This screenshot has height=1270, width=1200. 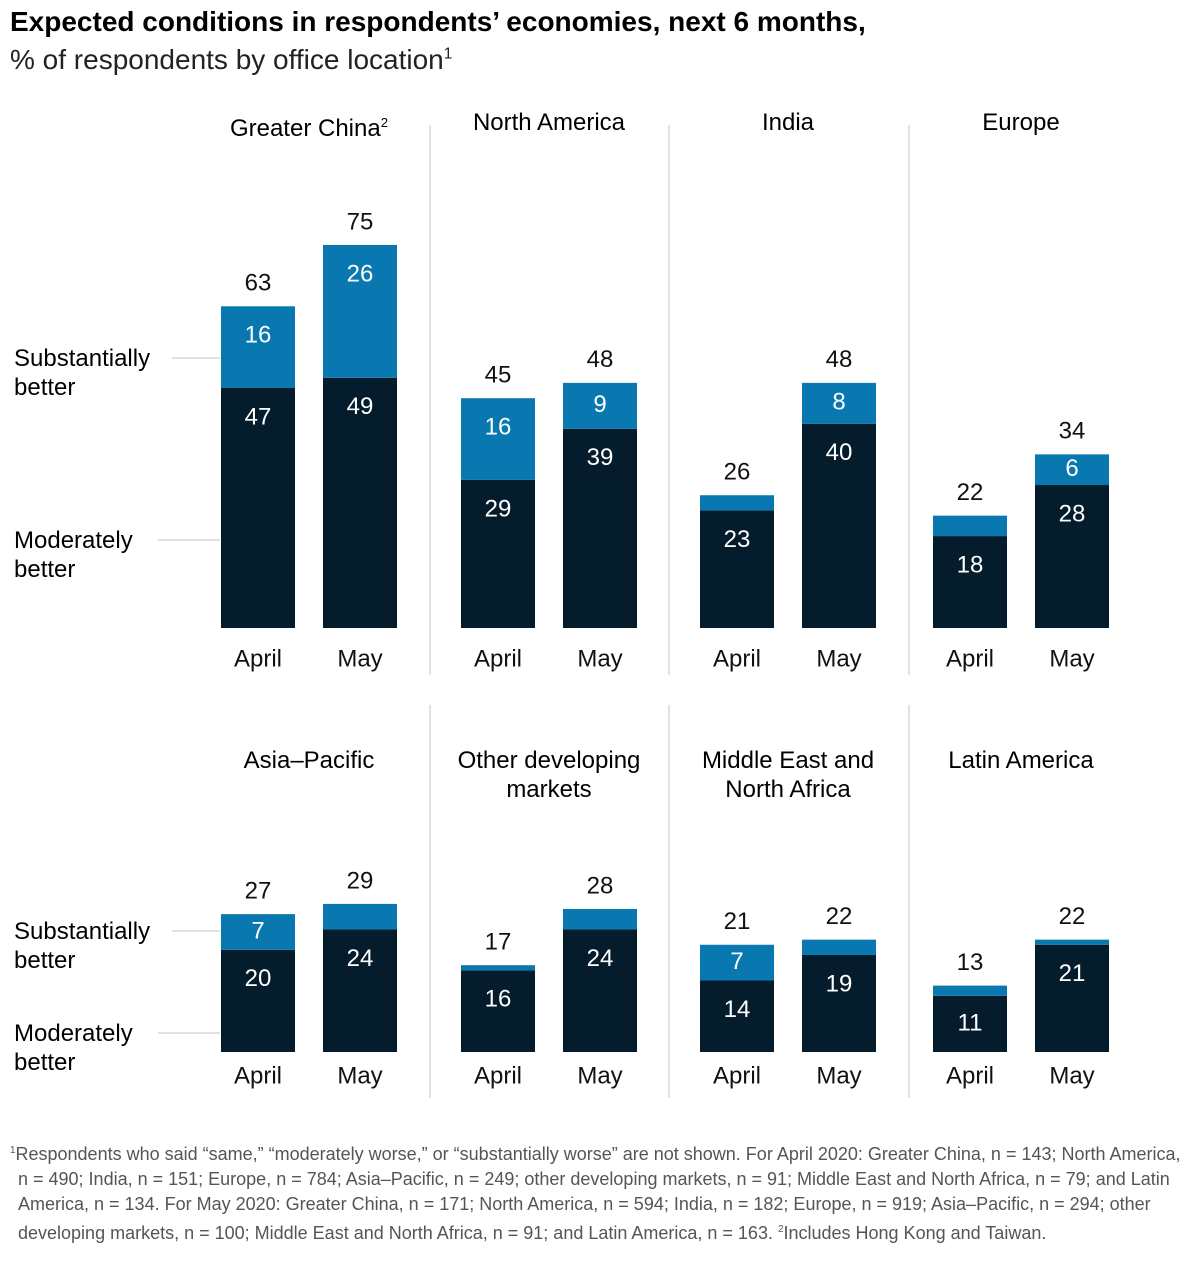 What do you see at coordinates (189, 695) in the screenshot?
I see `legend-leaders` at bounding box center [189, 695].